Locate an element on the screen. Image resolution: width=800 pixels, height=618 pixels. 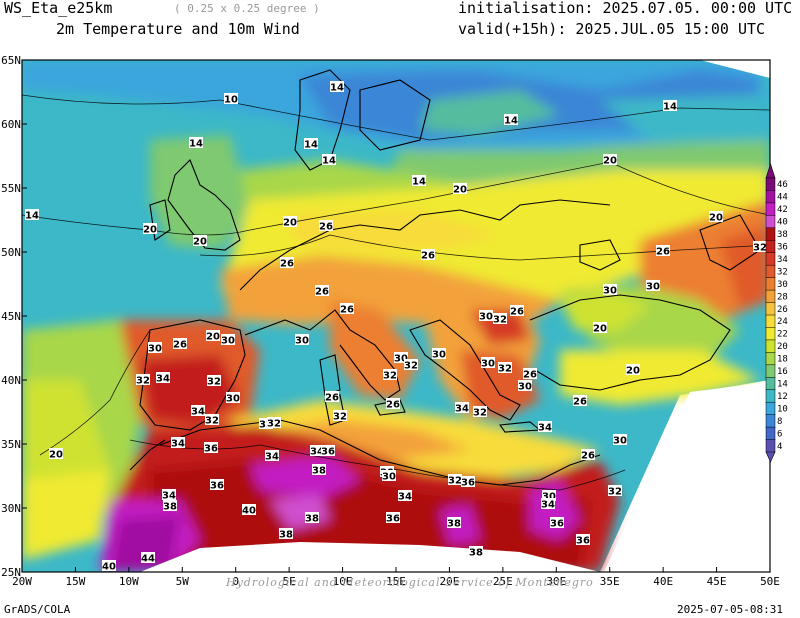
software-label: GrADS/COLA is located at coordinates (37, 609).